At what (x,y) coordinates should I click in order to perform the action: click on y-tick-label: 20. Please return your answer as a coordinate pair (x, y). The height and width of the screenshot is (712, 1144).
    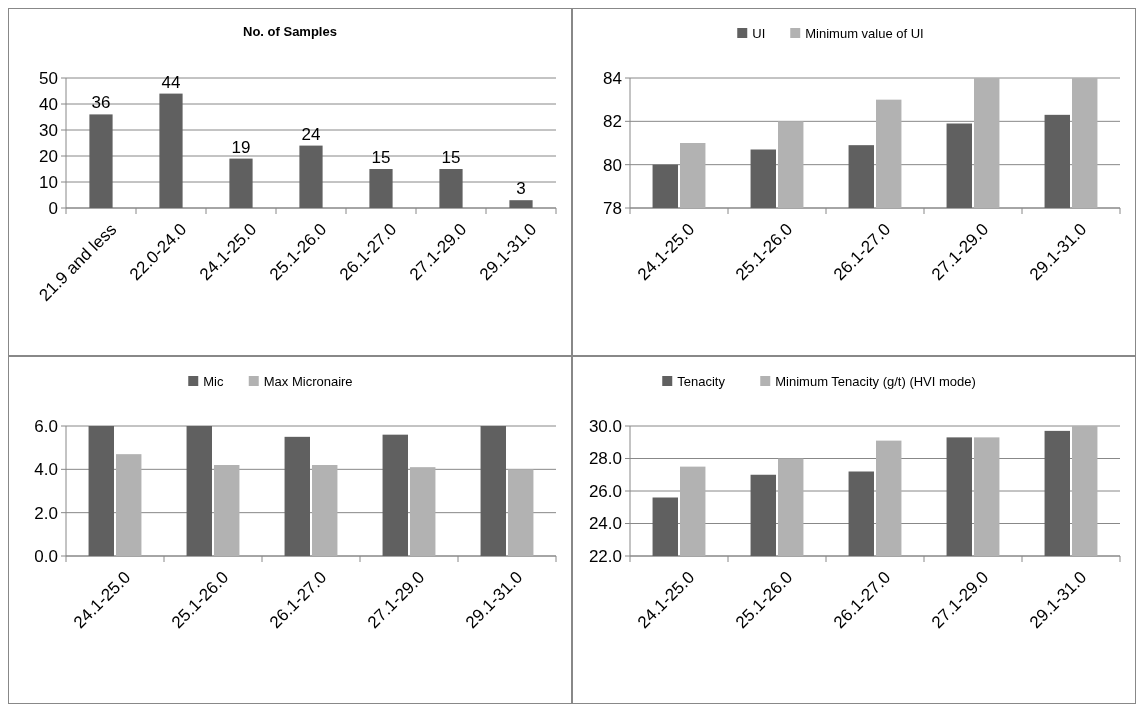
    Looking at the image, I should click on (48, 156).